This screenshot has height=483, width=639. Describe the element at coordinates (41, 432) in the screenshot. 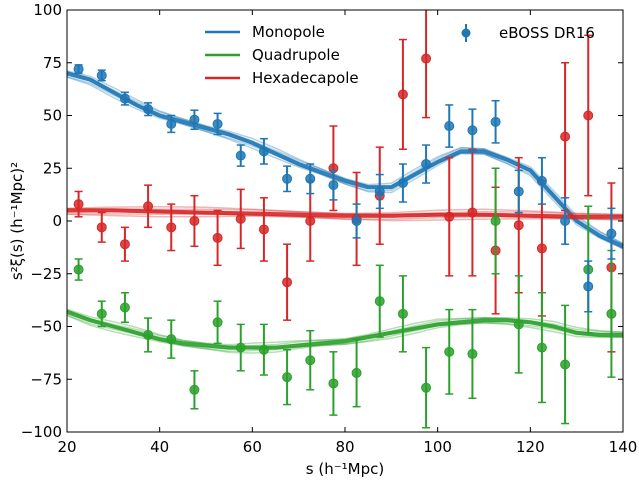

I see `y-tick-label: −100` at that location.